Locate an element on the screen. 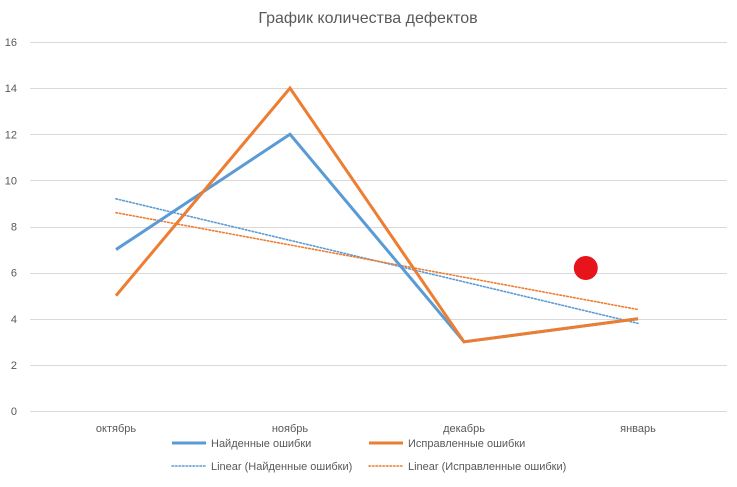 The image size is (737, 487). legend-label: Исправленные ошибки is located at coordinates (466, 444).